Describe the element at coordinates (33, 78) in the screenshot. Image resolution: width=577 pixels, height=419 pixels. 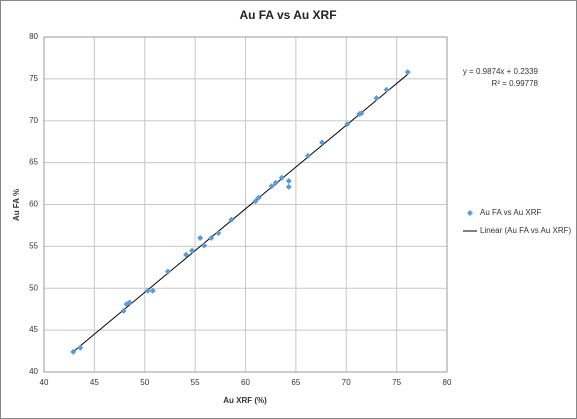
I see `y-tick-label: 75` at that location.